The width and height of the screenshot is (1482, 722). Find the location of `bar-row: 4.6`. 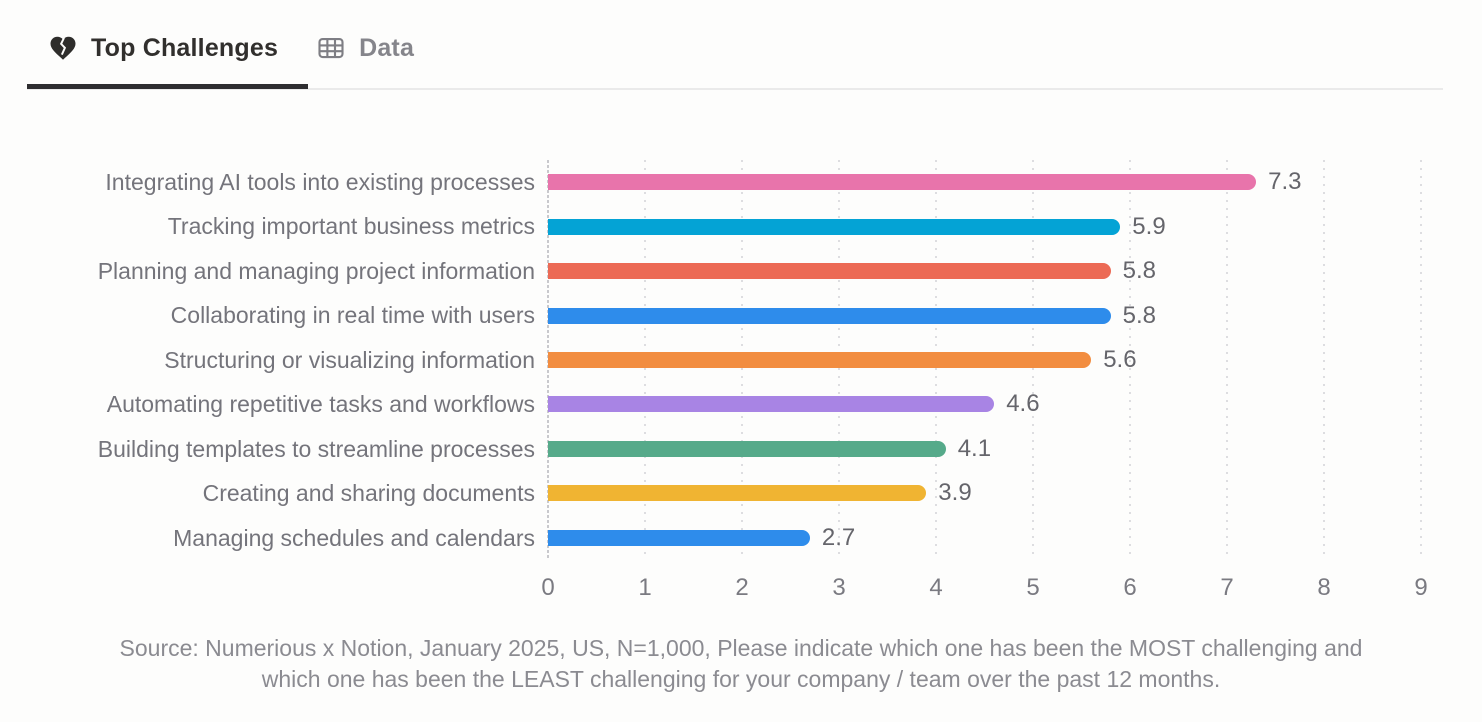

bar-row: 4.6 is located at coordinates (984, 404).